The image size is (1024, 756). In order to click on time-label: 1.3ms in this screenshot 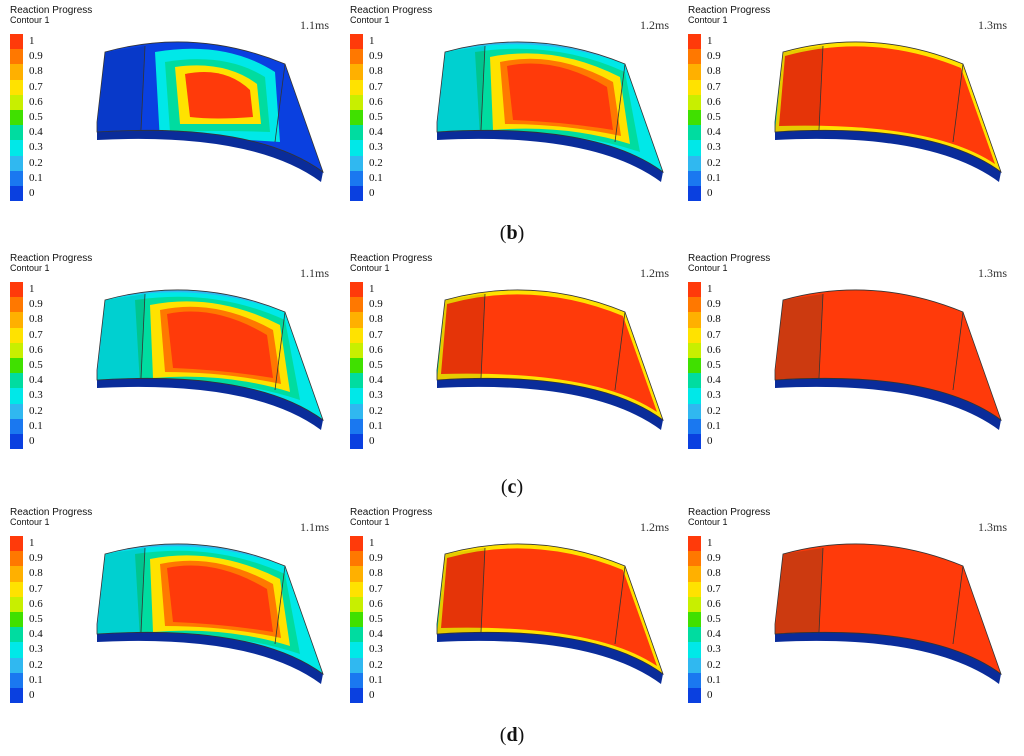, I will do `click(993, 273)`.